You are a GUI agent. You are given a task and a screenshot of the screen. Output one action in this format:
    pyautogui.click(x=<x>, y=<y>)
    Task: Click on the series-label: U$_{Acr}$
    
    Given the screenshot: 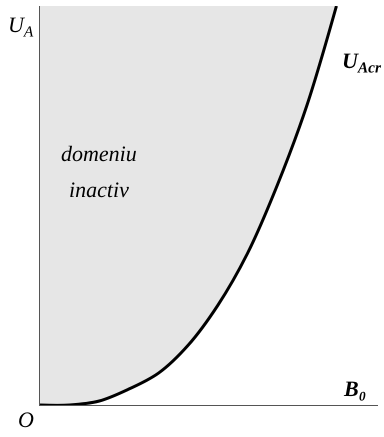 What is the action you would take?
    pyautogui.click(x=362, y=62)
    